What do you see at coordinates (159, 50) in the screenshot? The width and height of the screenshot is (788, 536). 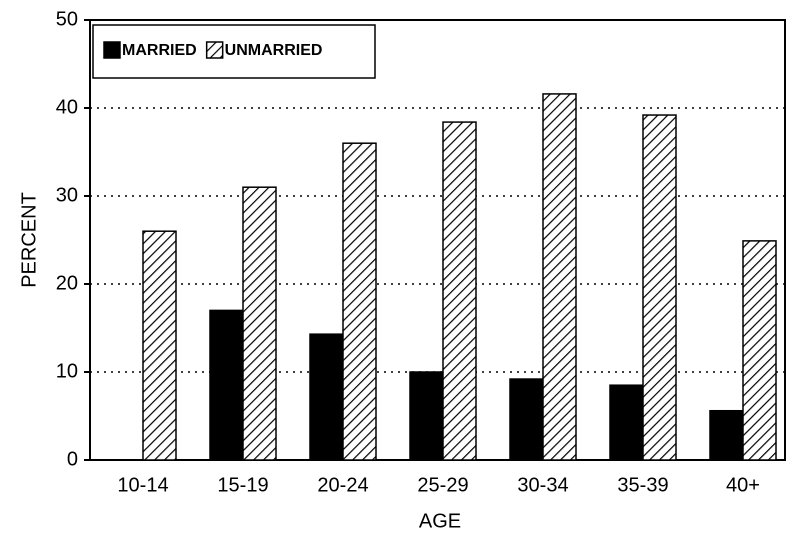 I see `legend-label: MARRIED` at bounding box center [159, 50].